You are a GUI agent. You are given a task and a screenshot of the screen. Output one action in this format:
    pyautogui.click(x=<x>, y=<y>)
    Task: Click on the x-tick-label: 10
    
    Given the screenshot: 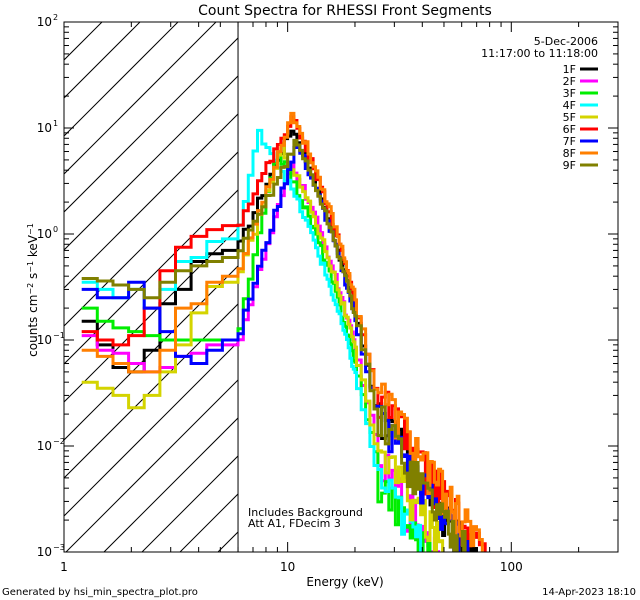 What is the action you would take?
    pyautogui.click(x=287, y=567)
    